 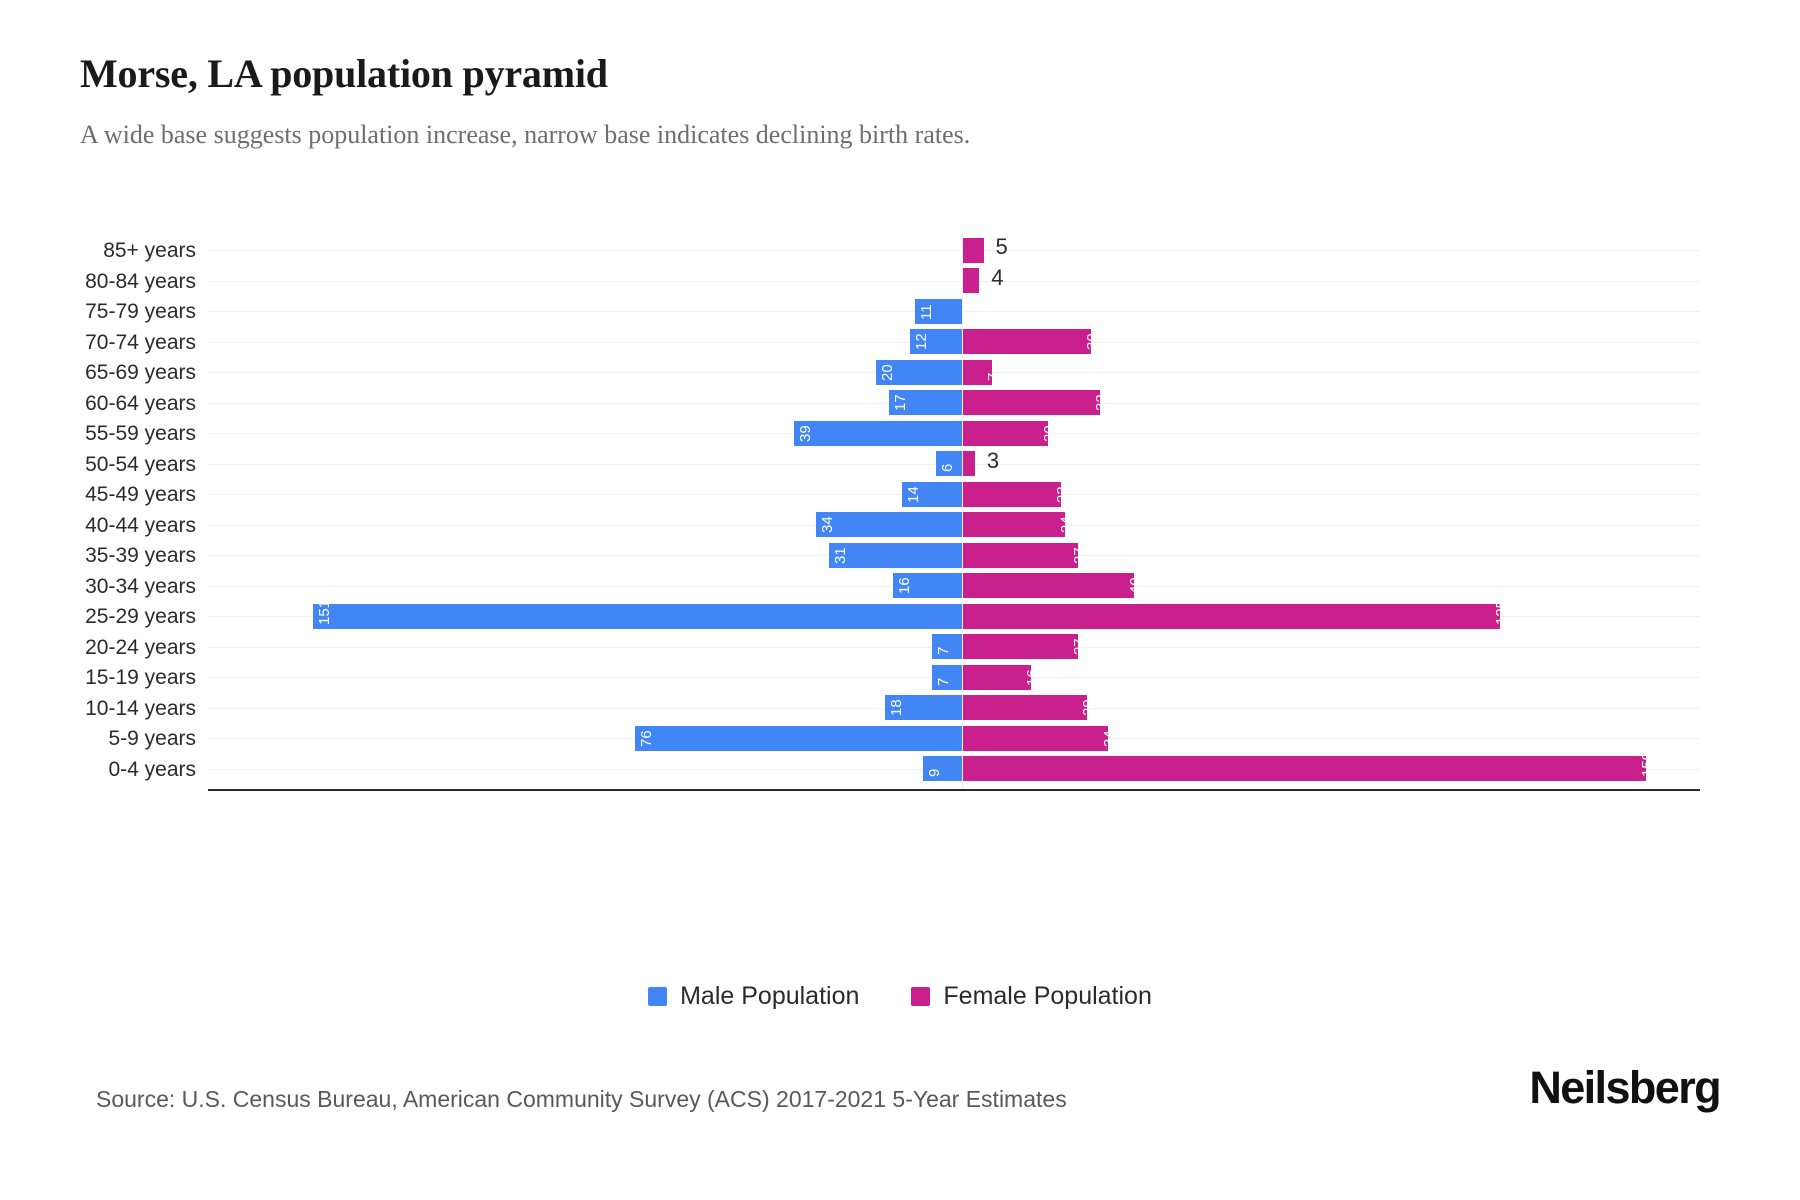 I want to click on bar-female: 16, so click(x=1001, y=677).